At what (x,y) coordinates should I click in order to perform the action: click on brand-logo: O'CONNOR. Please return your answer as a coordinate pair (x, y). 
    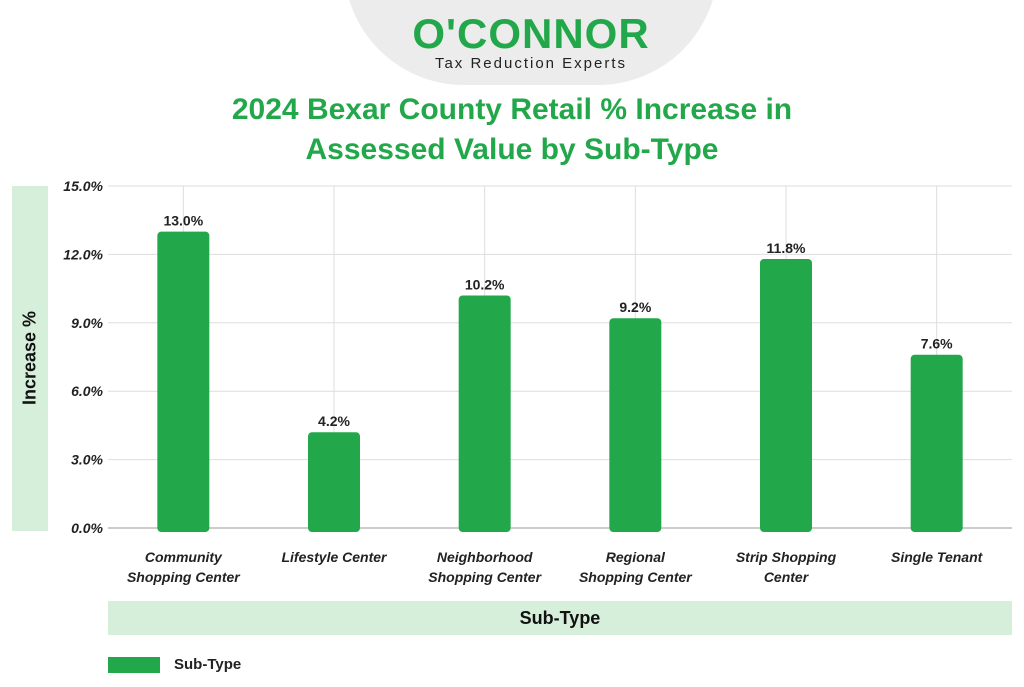
    Looking at the image, I should click on (531, 33).